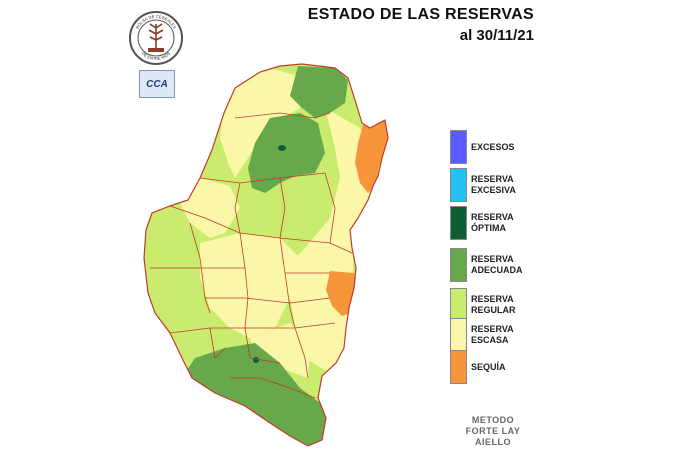 This screenshot has height=465, width=676. I want to click on scarce-zone-south, so click(280, 350).